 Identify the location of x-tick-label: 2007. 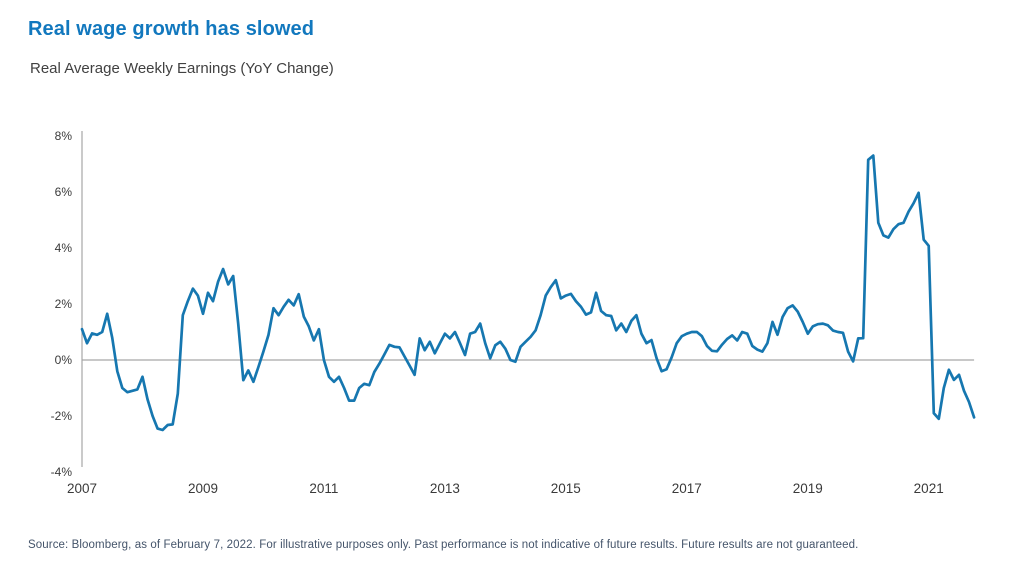
(82, 488).